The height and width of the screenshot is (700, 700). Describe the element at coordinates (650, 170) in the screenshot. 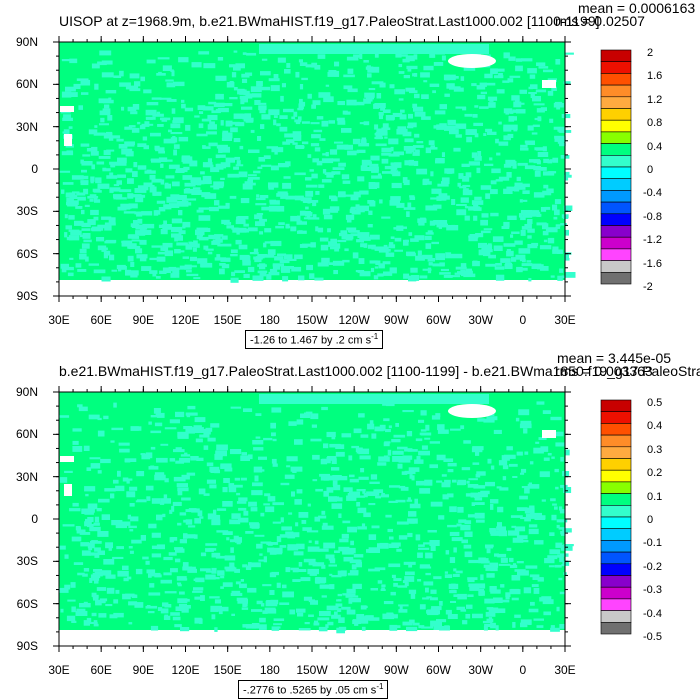

I see `colorbar-label: 0` at that location.